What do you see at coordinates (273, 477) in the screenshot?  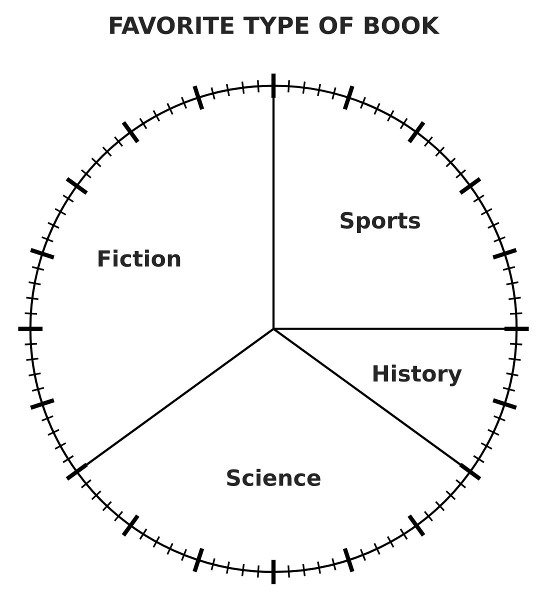 I see `slice-label: Science` at bounding box center [273, 477].